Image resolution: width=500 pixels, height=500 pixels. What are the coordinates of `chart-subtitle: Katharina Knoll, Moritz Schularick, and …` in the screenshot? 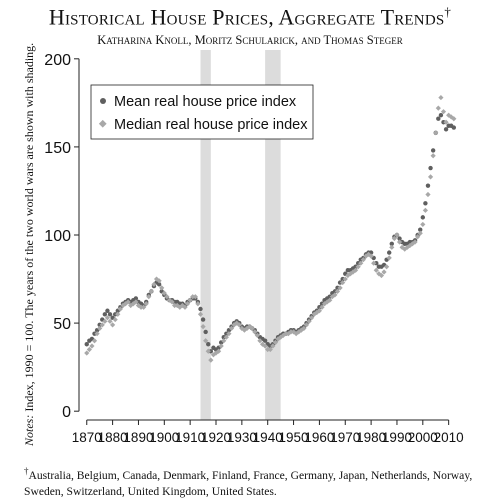 It's located at (250, 40).